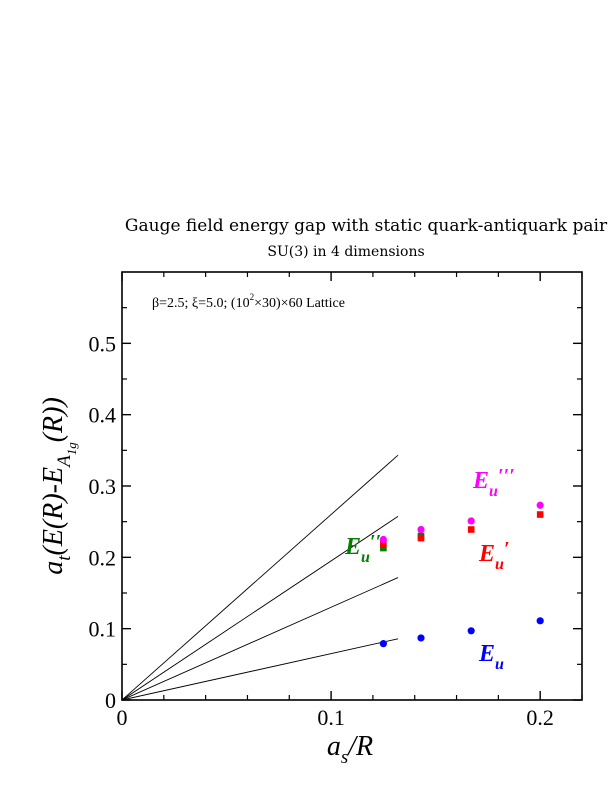 This screenshot has height=792, width=612. I want to click on y-axis-label: at(E(R)-EA1g(R)), so click(58, 486).